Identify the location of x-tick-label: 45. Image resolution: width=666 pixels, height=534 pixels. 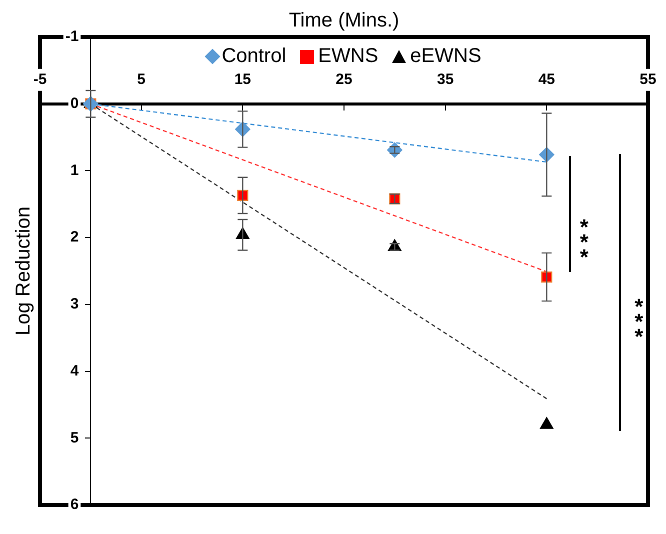
(547, 79).